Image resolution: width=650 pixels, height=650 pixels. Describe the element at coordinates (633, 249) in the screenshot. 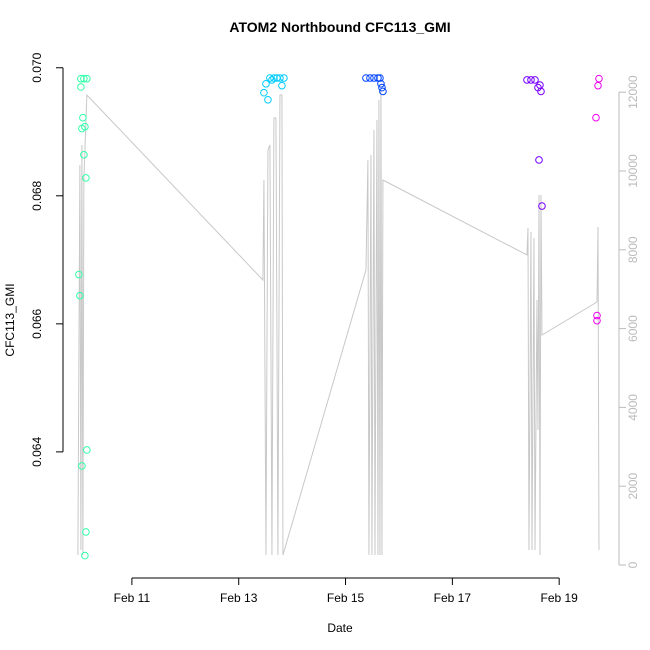

I see `y2-tick-label: 8000` at that location.